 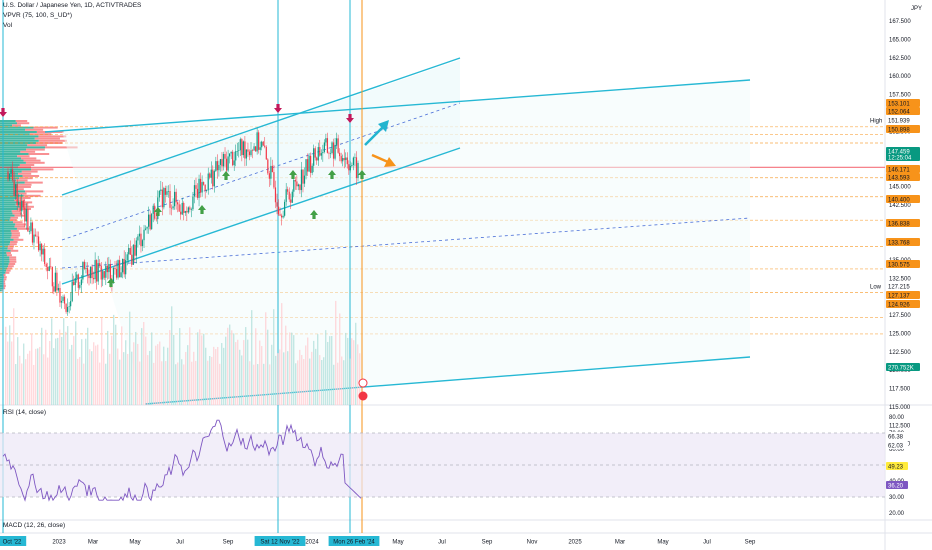 What do you see at coordinates (34, 525) in the screenshot?
I see `macd-pane-label: MACD (12, 26, close)` at bounding box center [34, 525].